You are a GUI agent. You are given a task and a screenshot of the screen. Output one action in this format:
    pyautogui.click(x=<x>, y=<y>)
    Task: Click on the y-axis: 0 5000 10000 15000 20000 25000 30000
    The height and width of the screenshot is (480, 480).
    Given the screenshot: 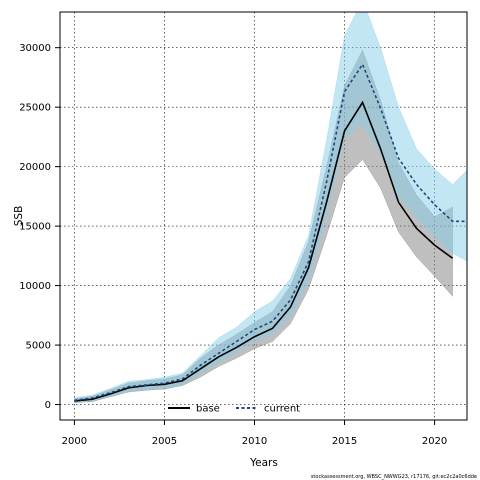 What is the action you would take?
    pyautogui.click(x=39, y=227)
    